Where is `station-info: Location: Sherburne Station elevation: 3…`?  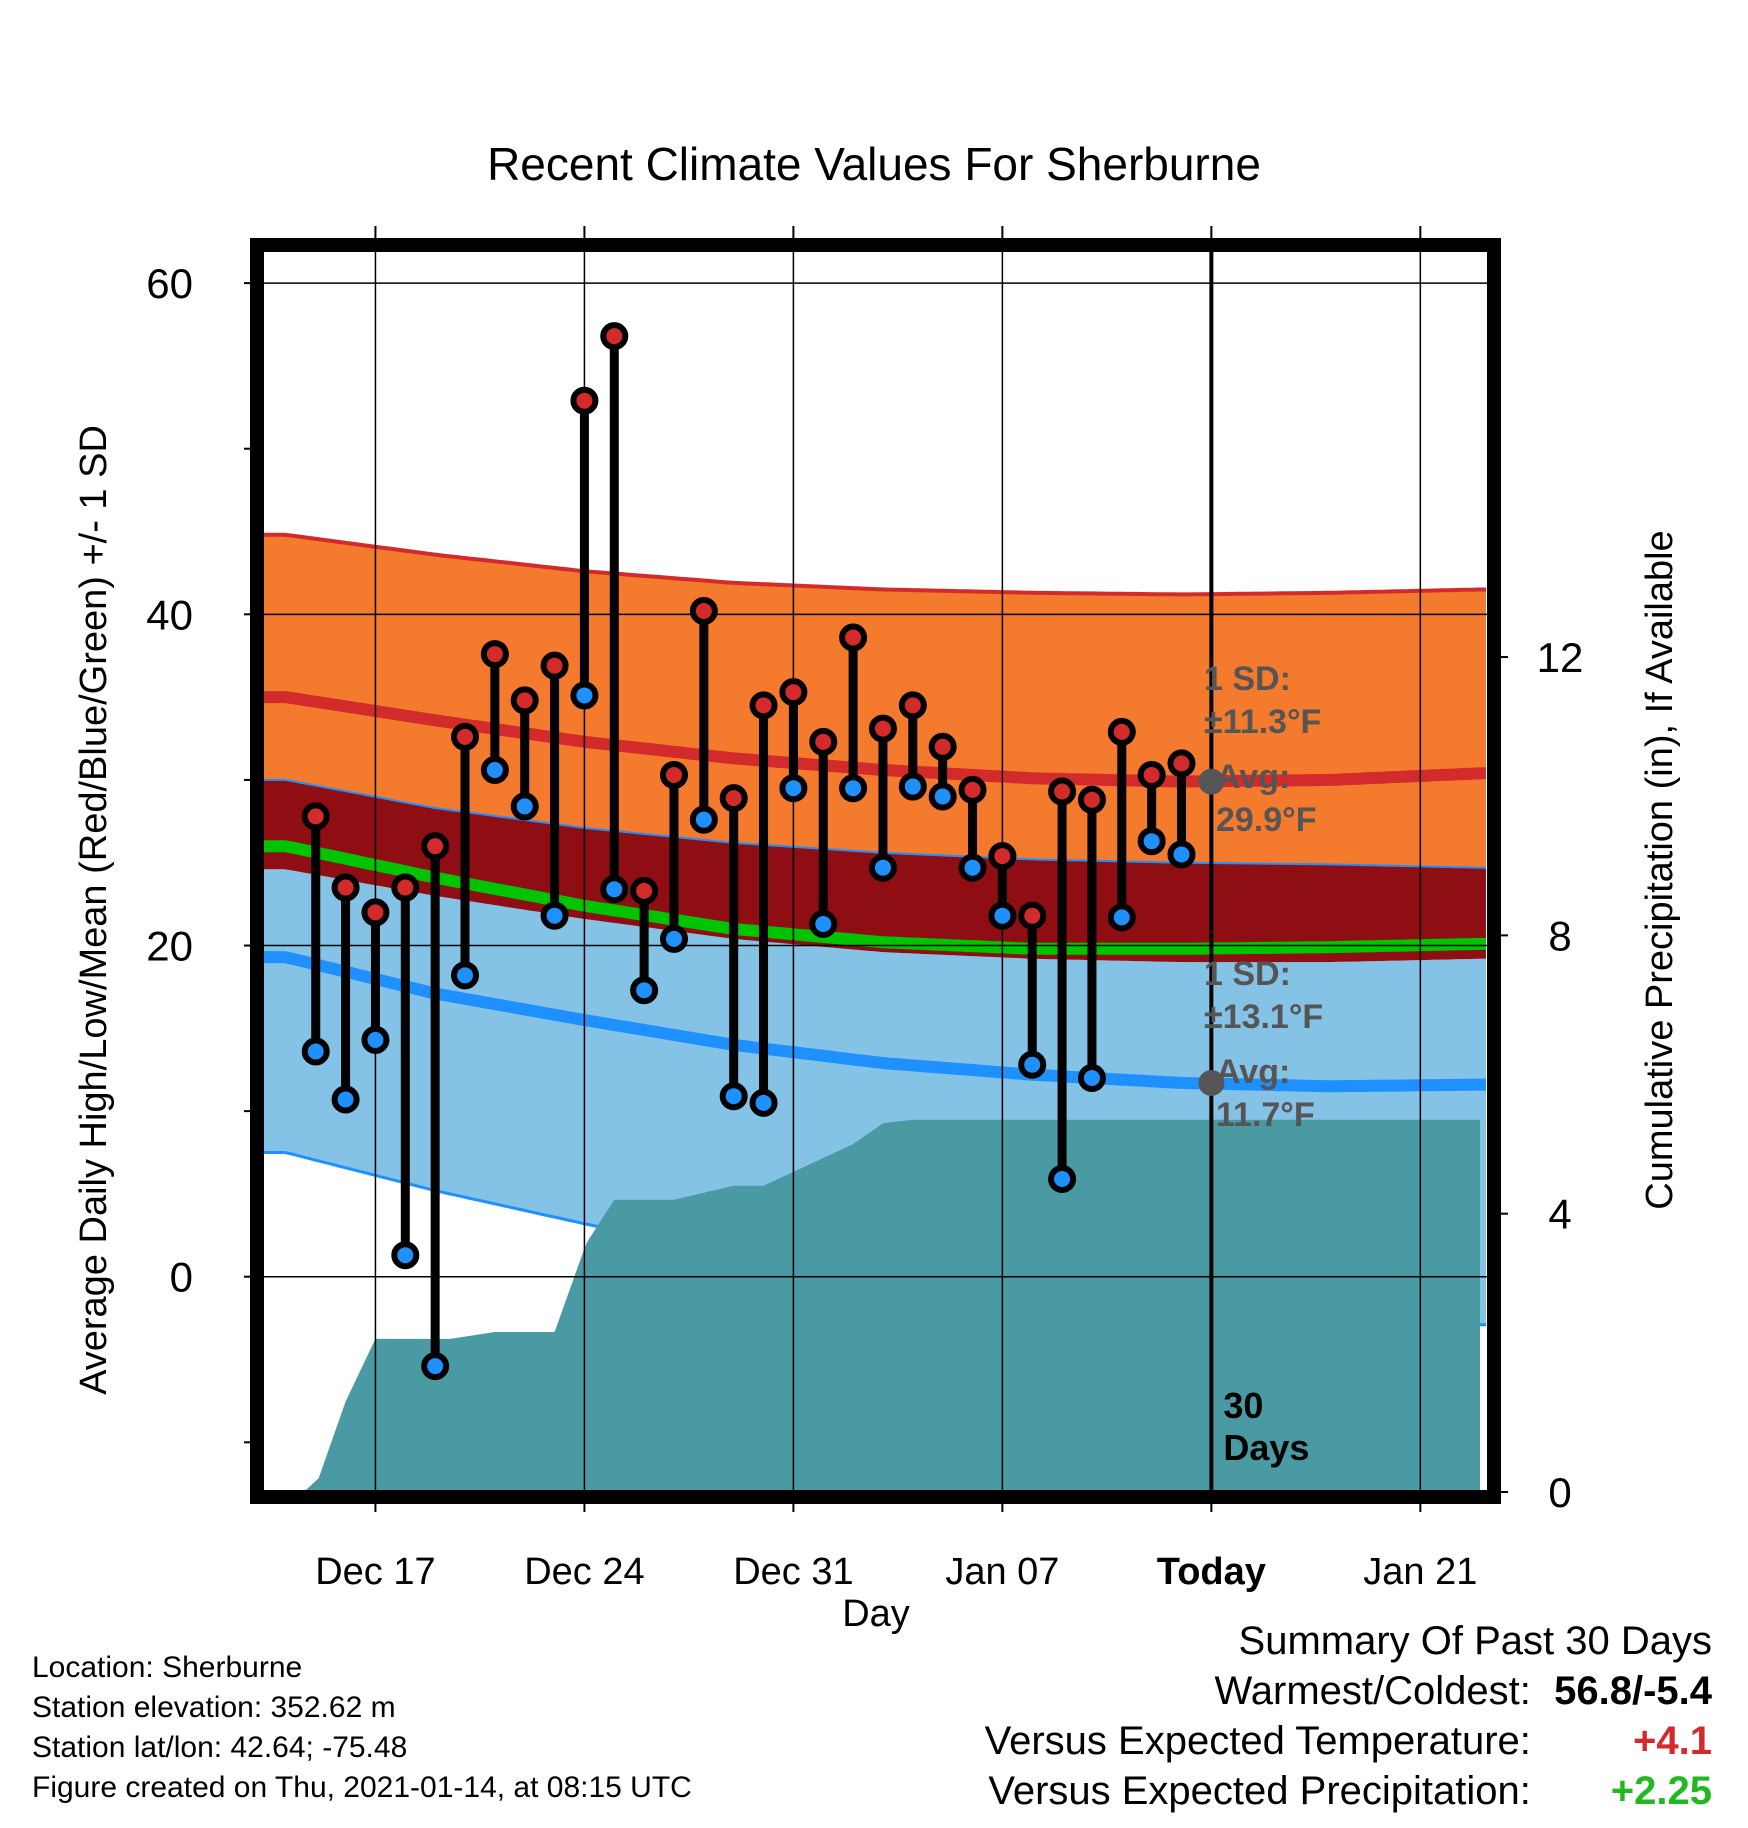 station-info: Location: Sherburne Station elevation: 3… is located at coordinates (362, 1728).